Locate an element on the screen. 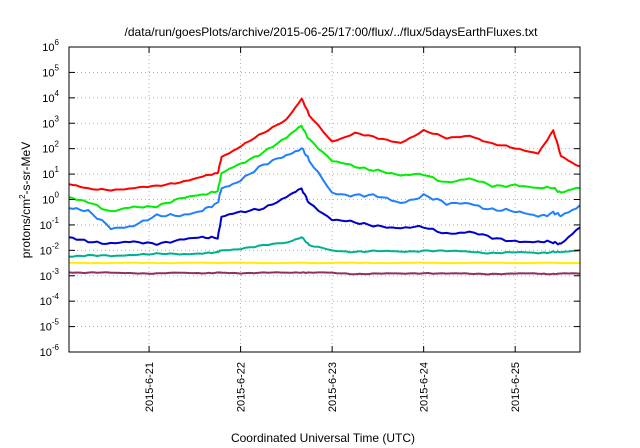 Image resolution: width=640 pixels, height=448 pixels. y-axis-label: protons/cm2-s-sr-MeV is located at coordinates (25, 200).